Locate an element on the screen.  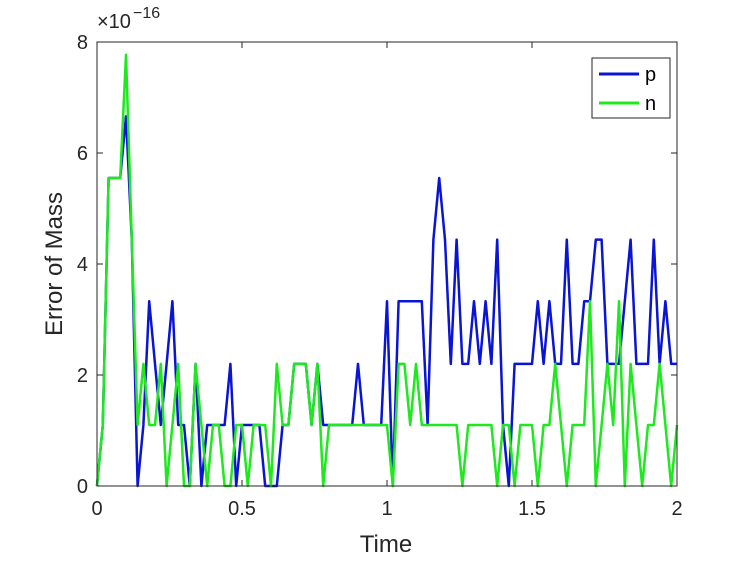
y-tick-label: 8 is located at coordinates (82, 43).